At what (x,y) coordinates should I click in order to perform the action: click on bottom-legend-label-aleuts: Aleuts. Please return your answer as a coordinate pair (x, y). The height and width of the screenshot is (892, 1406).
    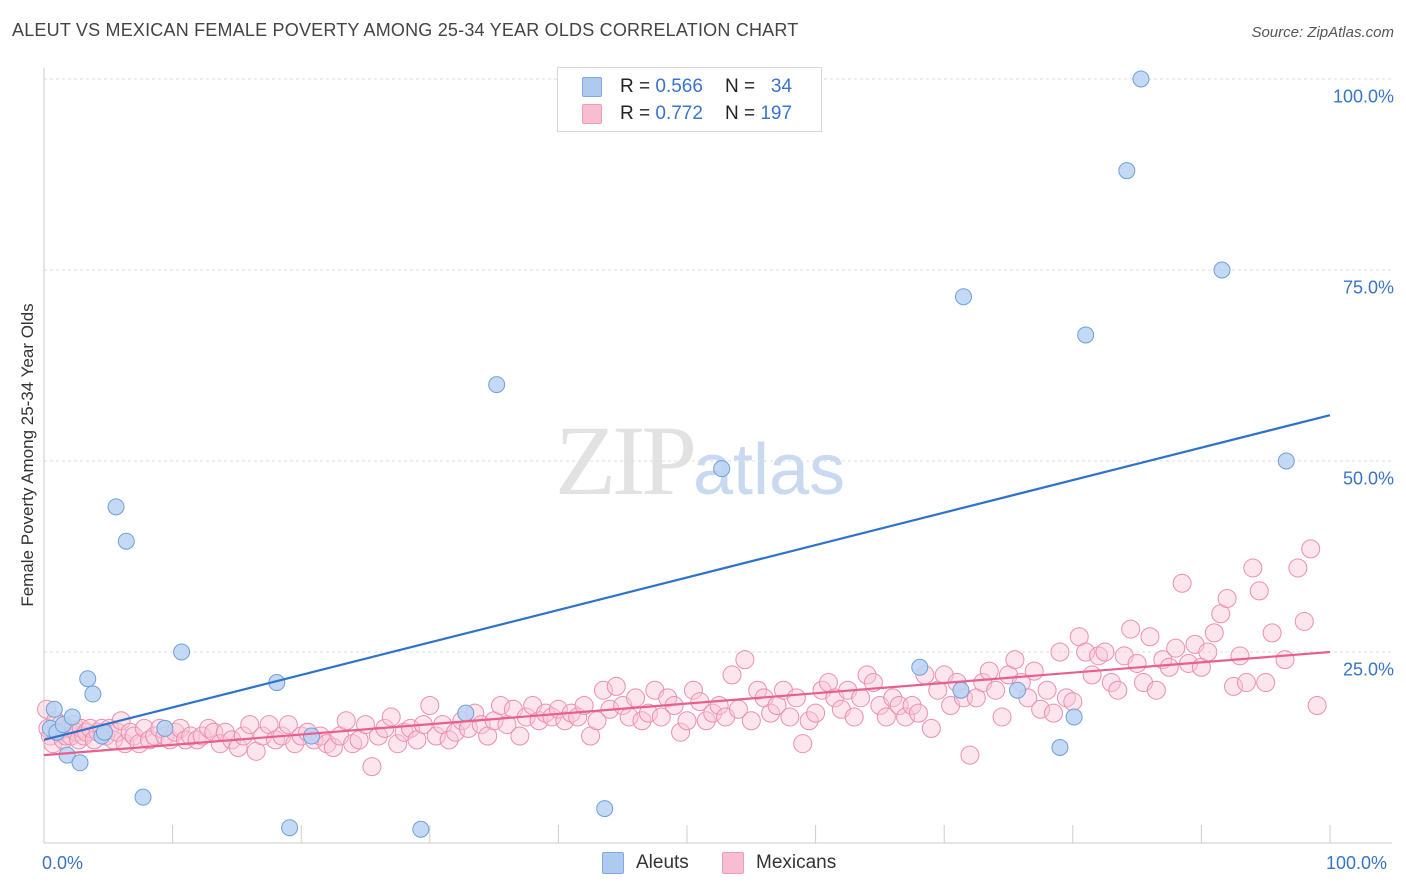
    Looking at the image, I should click on (662, 862).